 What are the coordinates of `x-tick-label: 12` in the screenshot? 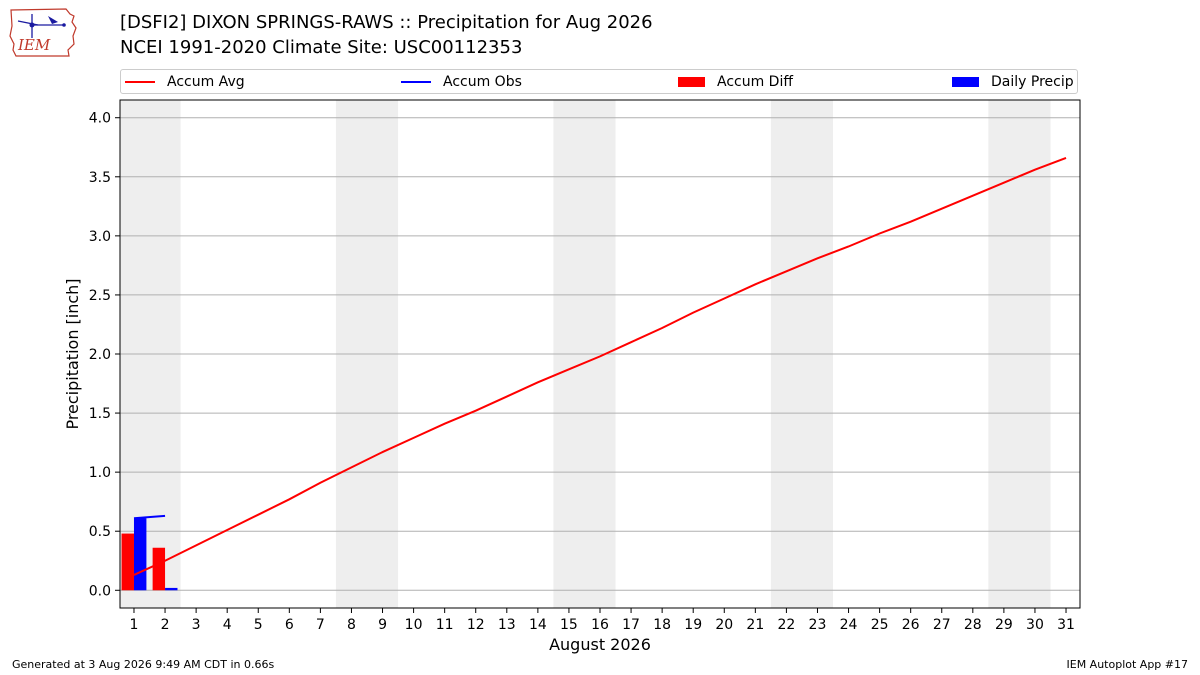 It's located at (476, 625).